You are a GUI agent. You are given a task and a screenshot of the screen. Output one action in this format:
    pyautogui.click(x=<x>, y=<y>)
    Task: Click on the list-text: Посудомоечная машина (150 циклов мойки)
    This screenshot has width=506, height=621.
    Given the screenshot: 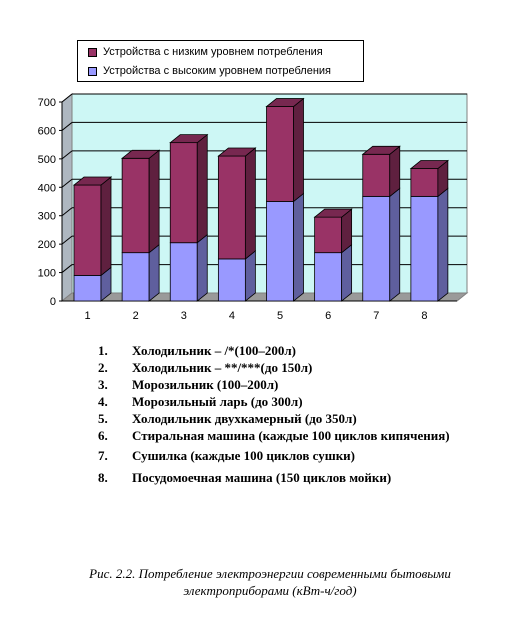 What is the action you would take?
    pyautogui.click(x=262, y=477)
    